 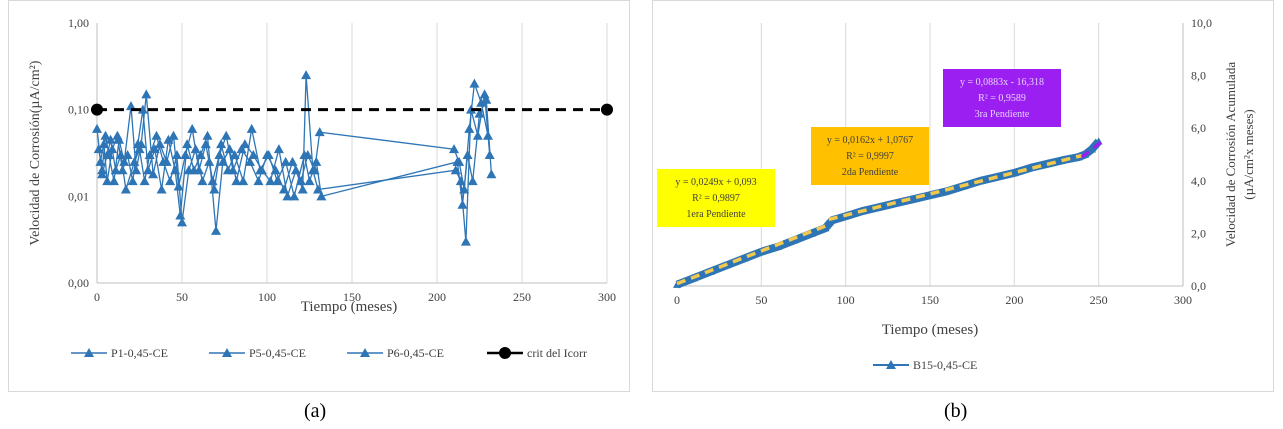 I want to click on annotation-line: 2da Pendiente, so click(x=870, y=172).